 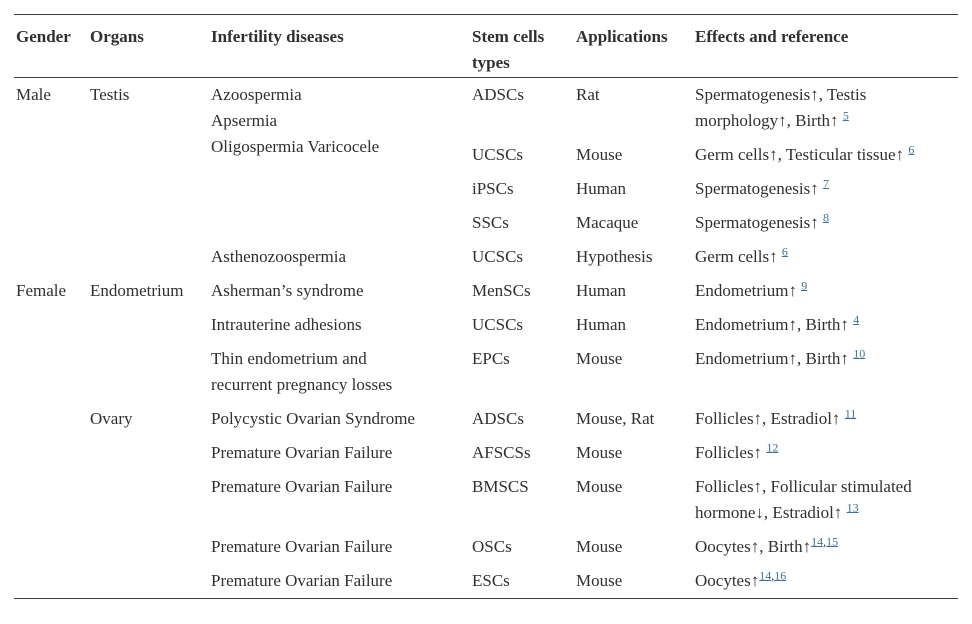 I want to click on stem-type-cell: BMSCS, so click(x=500, y=486).